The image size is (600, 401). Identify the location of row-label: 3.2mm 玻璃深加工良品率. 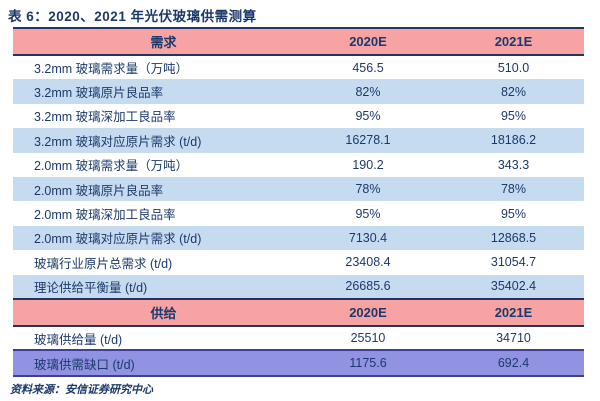
(153, 116).